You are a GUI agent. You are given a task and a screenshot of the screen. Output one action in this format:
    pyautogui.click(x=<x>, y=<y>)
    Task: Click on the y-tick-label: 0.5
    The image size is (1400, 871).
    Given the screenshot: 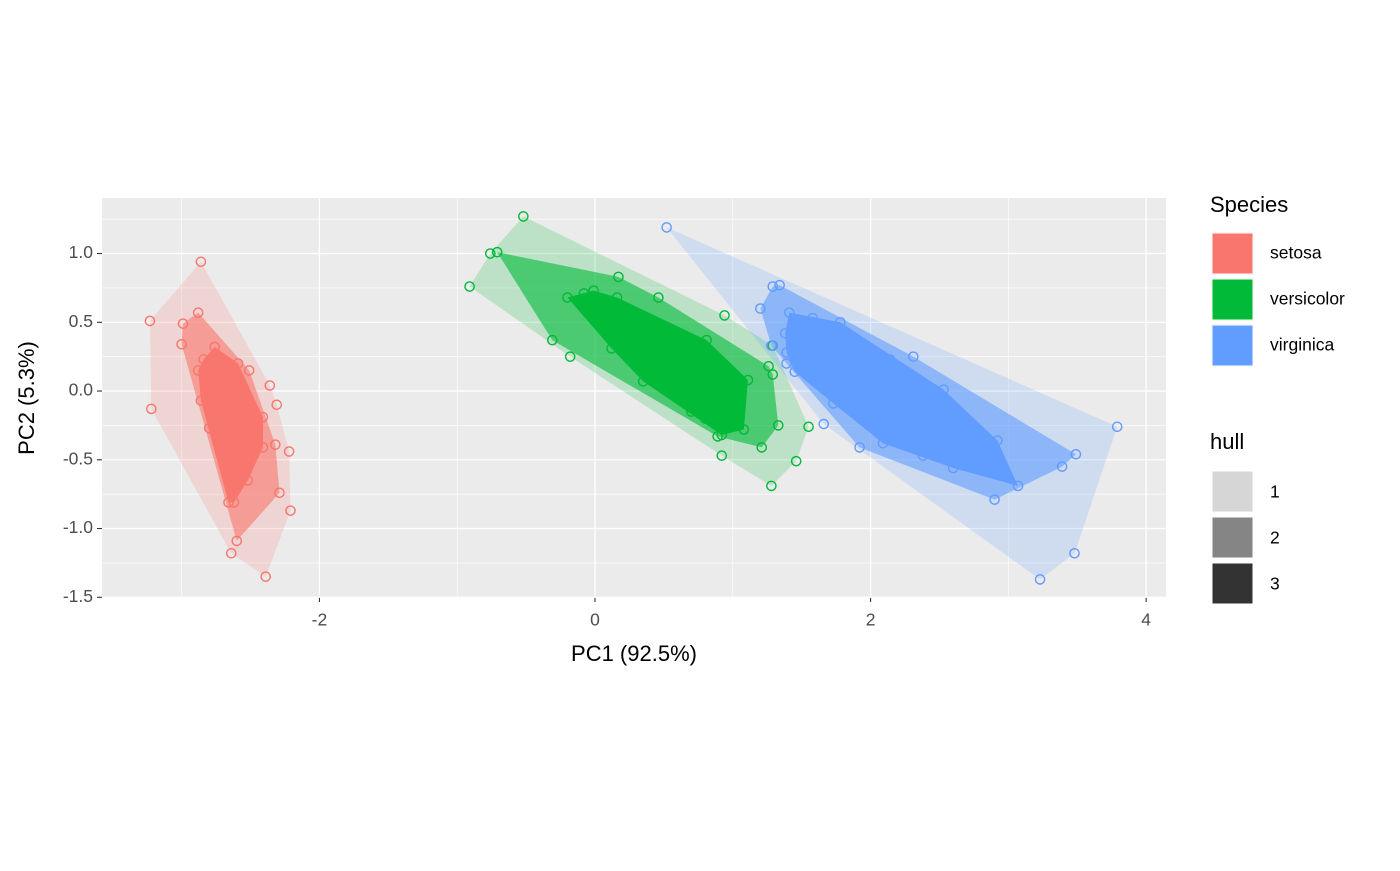 What is the action you would take?
    pyautogui.click(x=81, y=321)
    